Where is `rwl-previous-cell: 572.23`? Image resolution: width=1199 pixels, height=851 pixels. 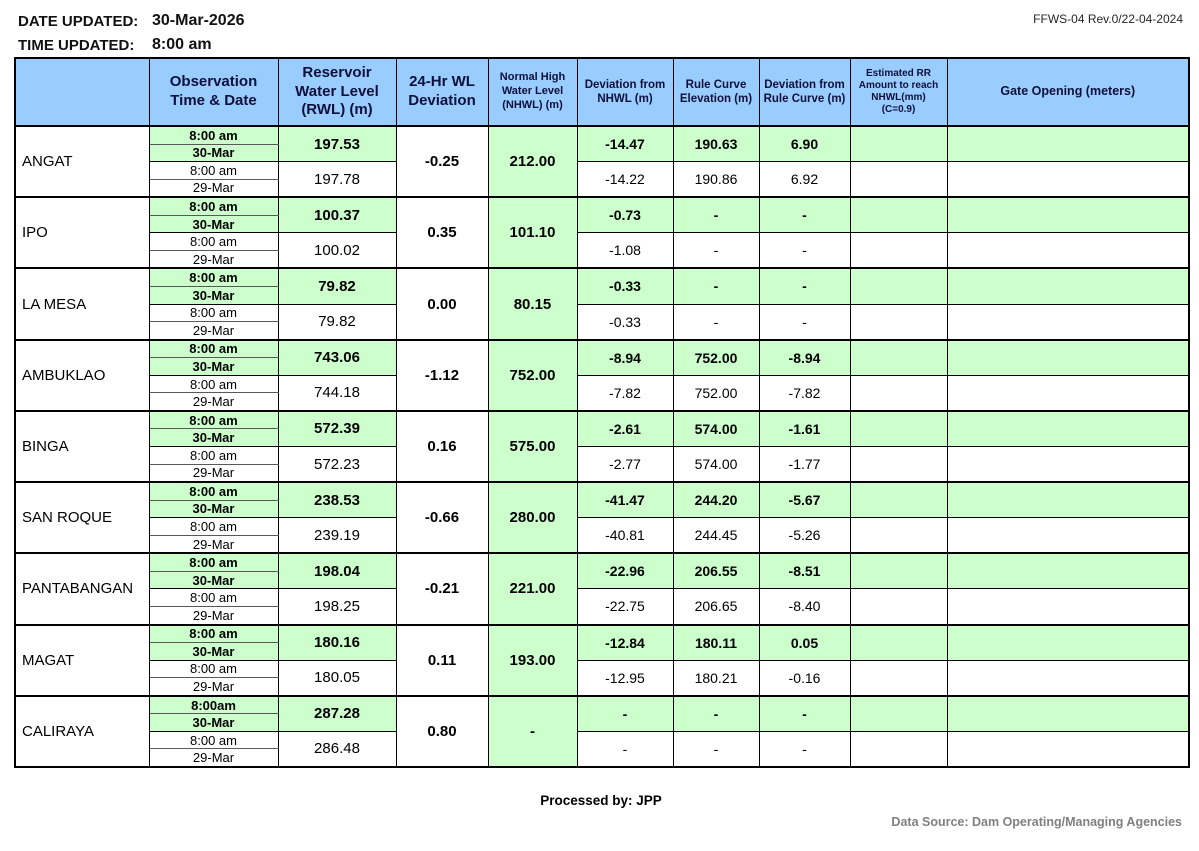 rwl-previous-cell: 572.23 is located at coordinates (337, 464).